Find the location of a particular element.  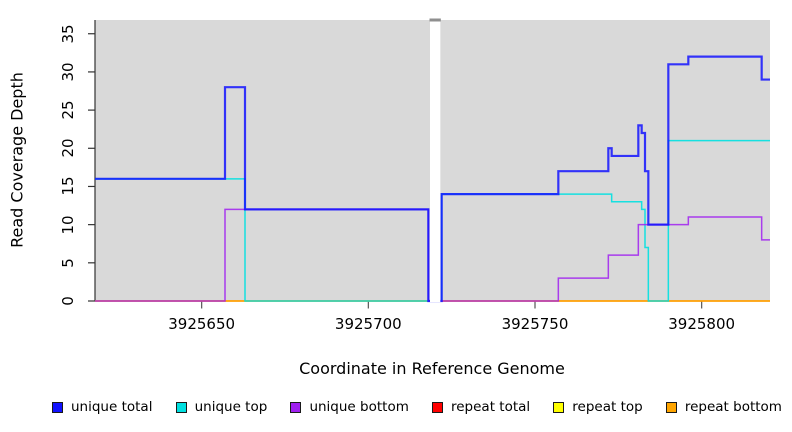

y-tick-label: 5 is located at coordinates (68, 263).